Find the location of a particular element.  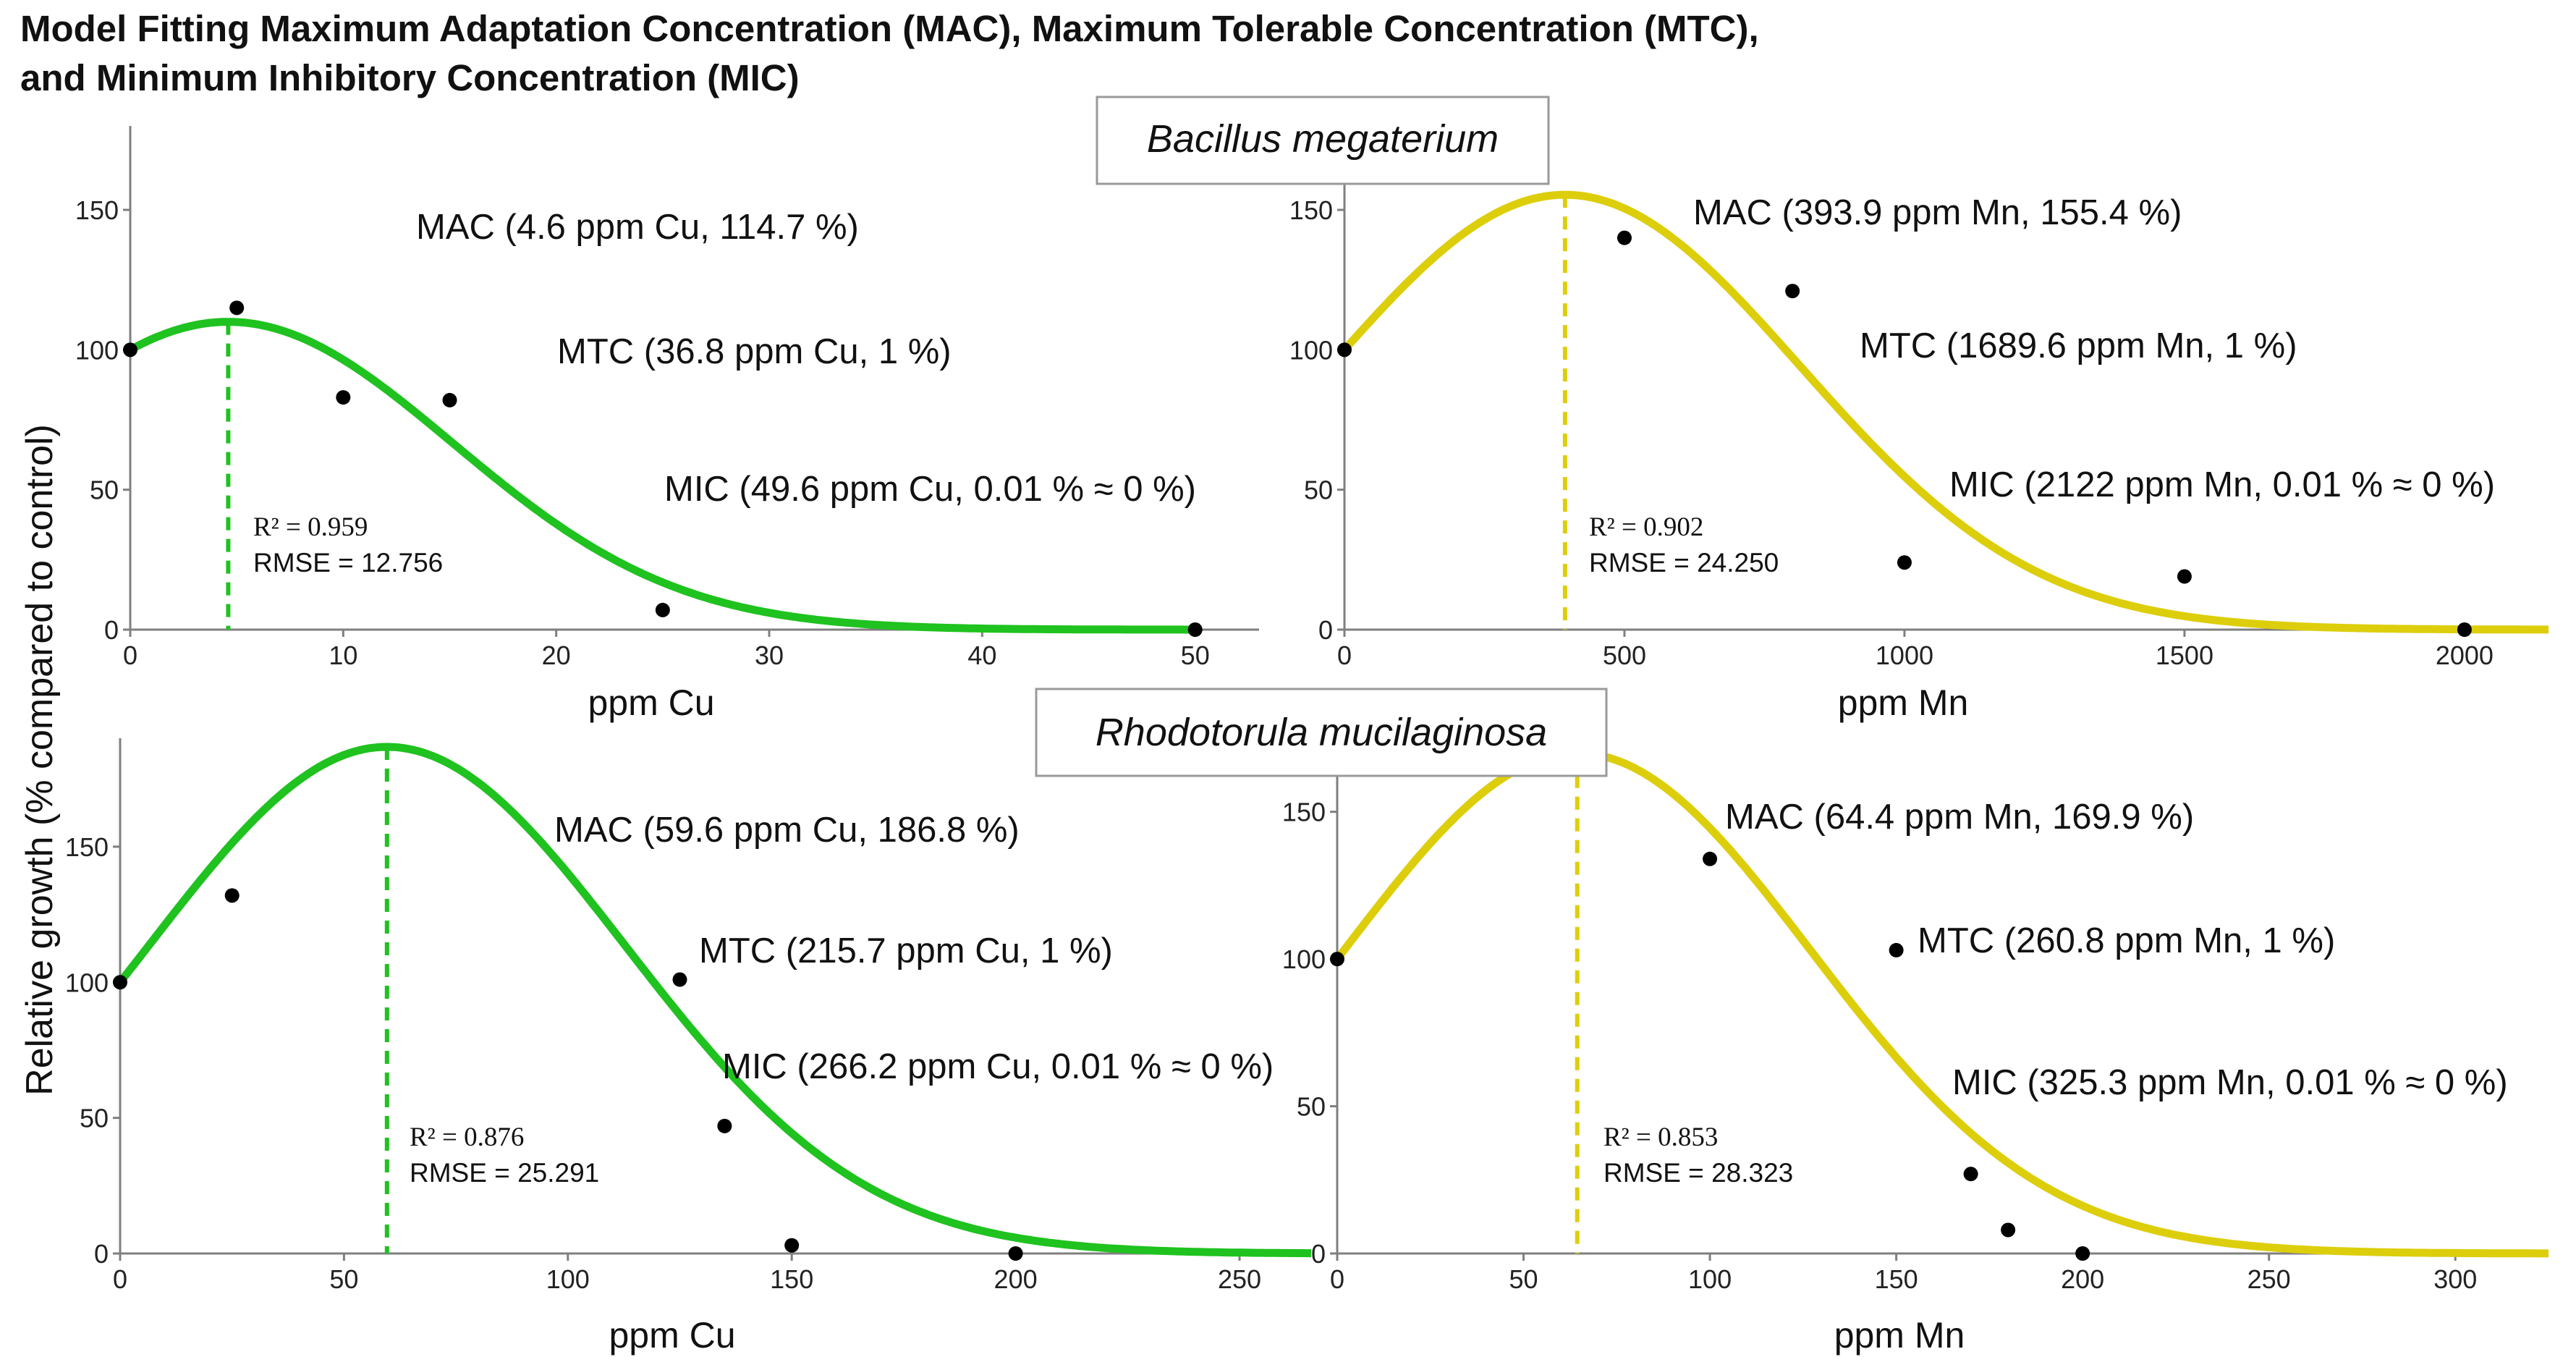

rmse-label: RMSE = 24.250 is located at coordinates (1684, 563).